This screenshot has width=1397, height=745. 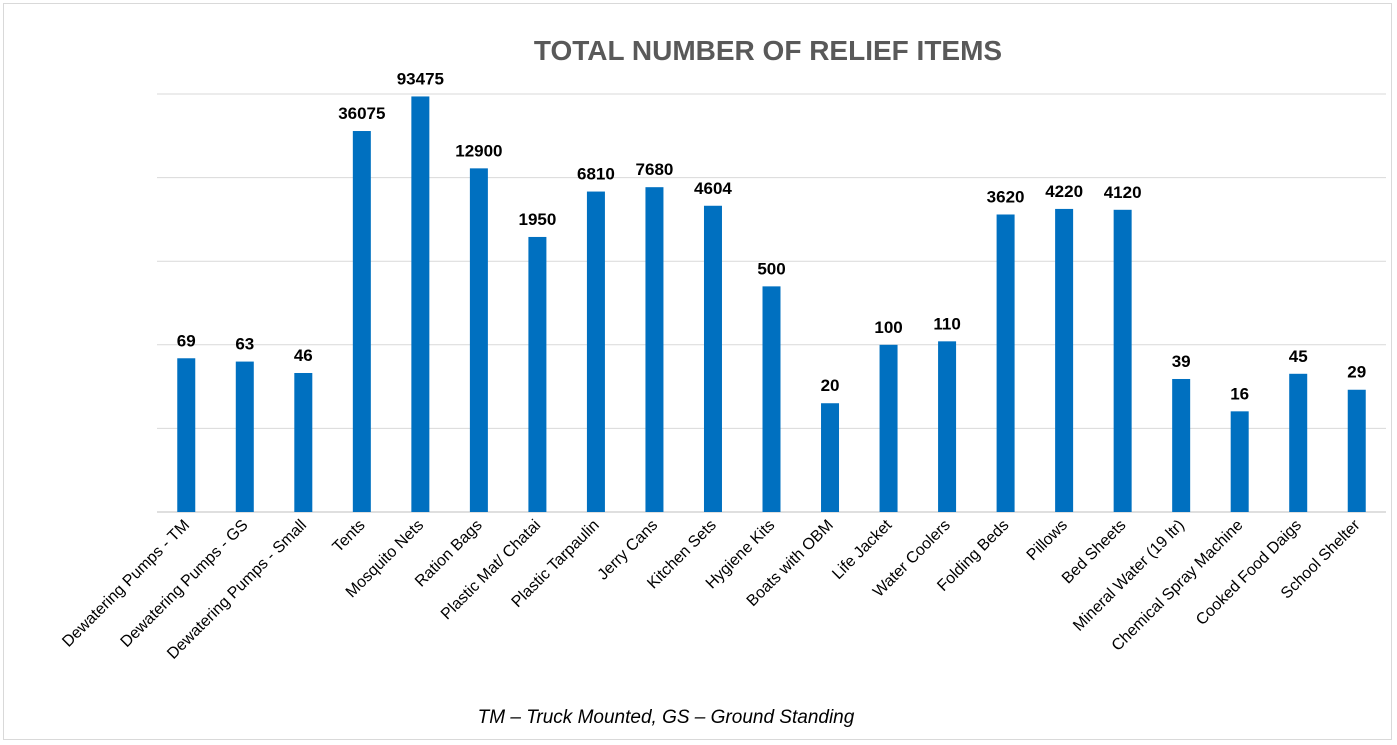 I want to click on value-label: 63, so click(x=244, y=344).